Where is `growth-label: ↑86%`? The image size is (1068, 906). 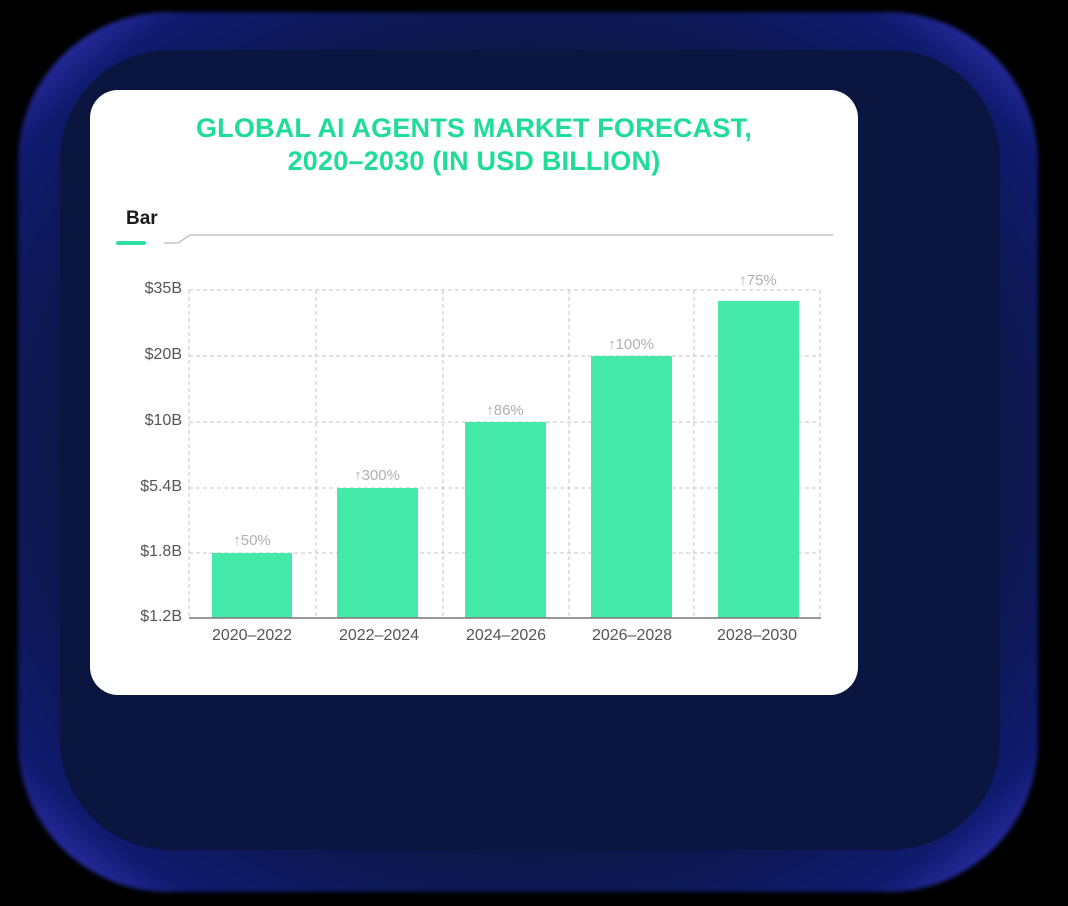
growth-label: ↑86% is located at coordinates (505, 410).